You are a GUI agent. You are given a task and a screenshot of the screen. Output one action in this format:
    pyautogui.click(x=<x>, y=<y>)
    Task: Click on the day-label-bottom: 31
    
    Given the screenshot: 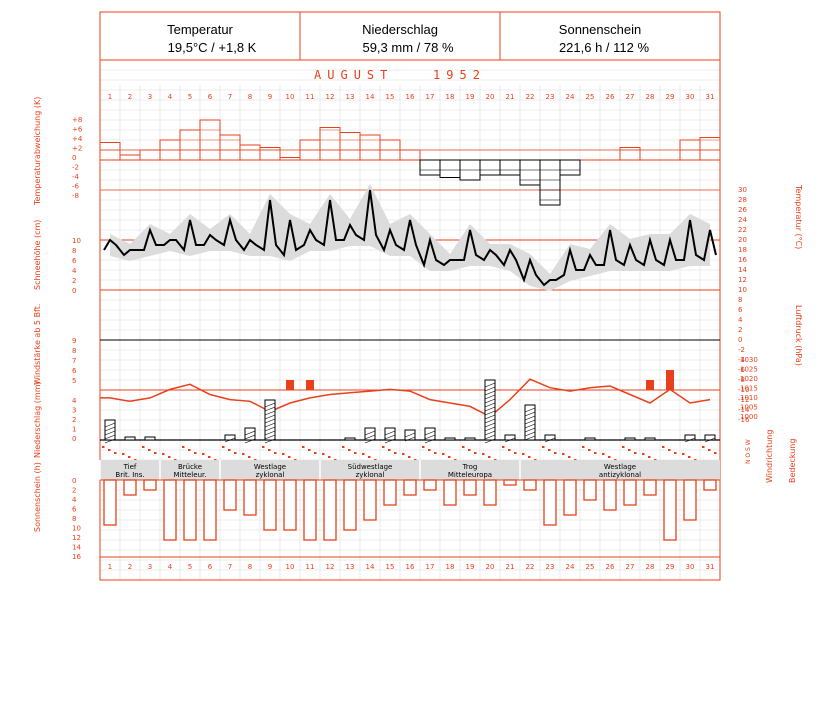 What is the action you would take?
    pyautogui.click(x=710, y=567)
    